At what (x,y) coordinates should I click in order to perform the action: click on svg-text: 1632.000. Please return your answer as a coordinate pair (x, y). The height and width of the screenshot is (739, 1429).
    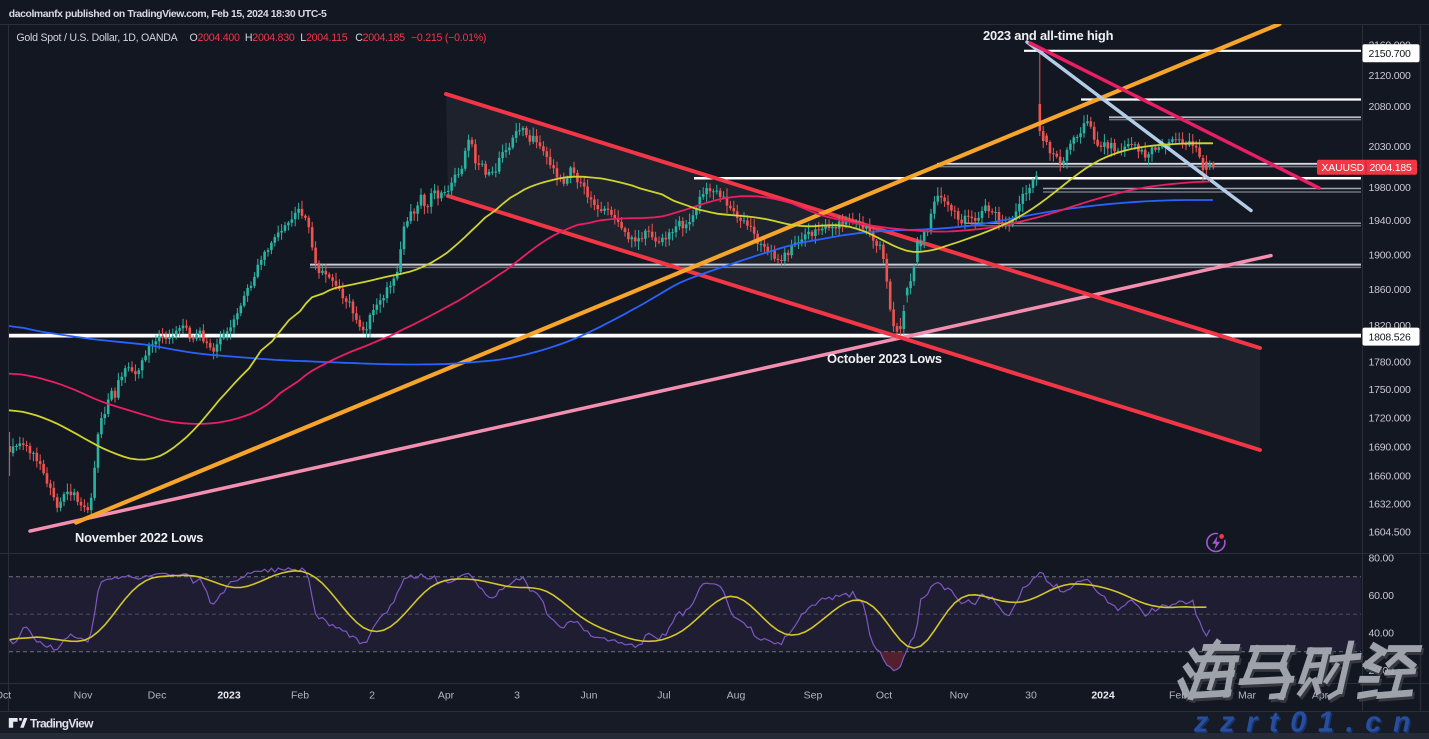
    Looking at the image, I should click on (1390, 505).